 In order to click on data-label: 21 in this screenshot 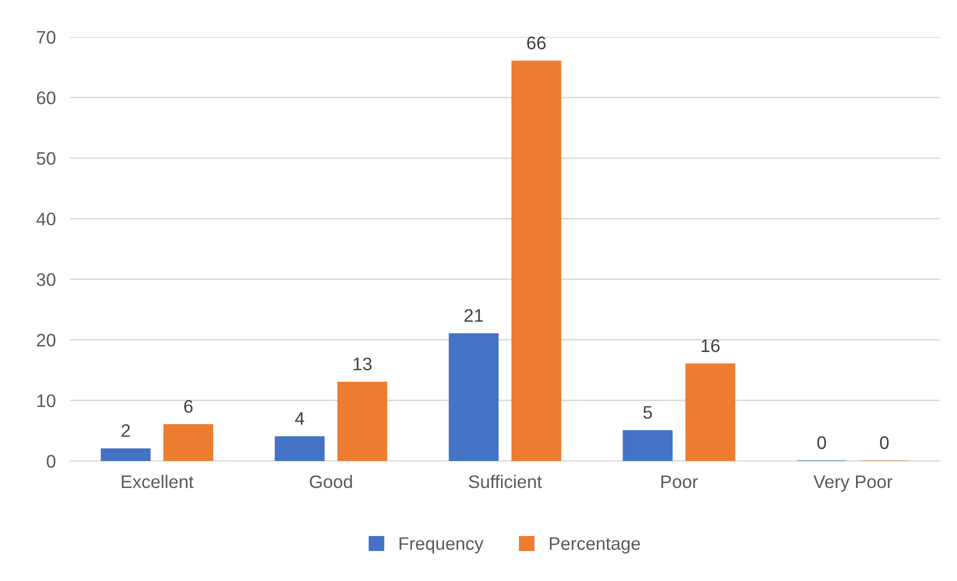, I will do `click(473, 315)`.